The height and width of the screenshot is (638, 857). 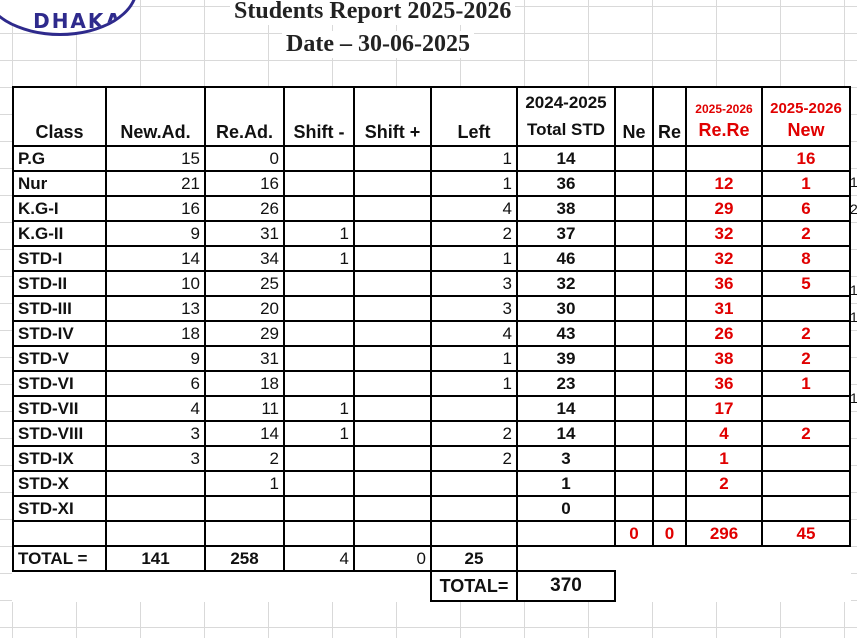 What do you see at coordinates (669, 533) in the screenshot?
I see `subtotal-re: 0` at bounding box center [669, 533].